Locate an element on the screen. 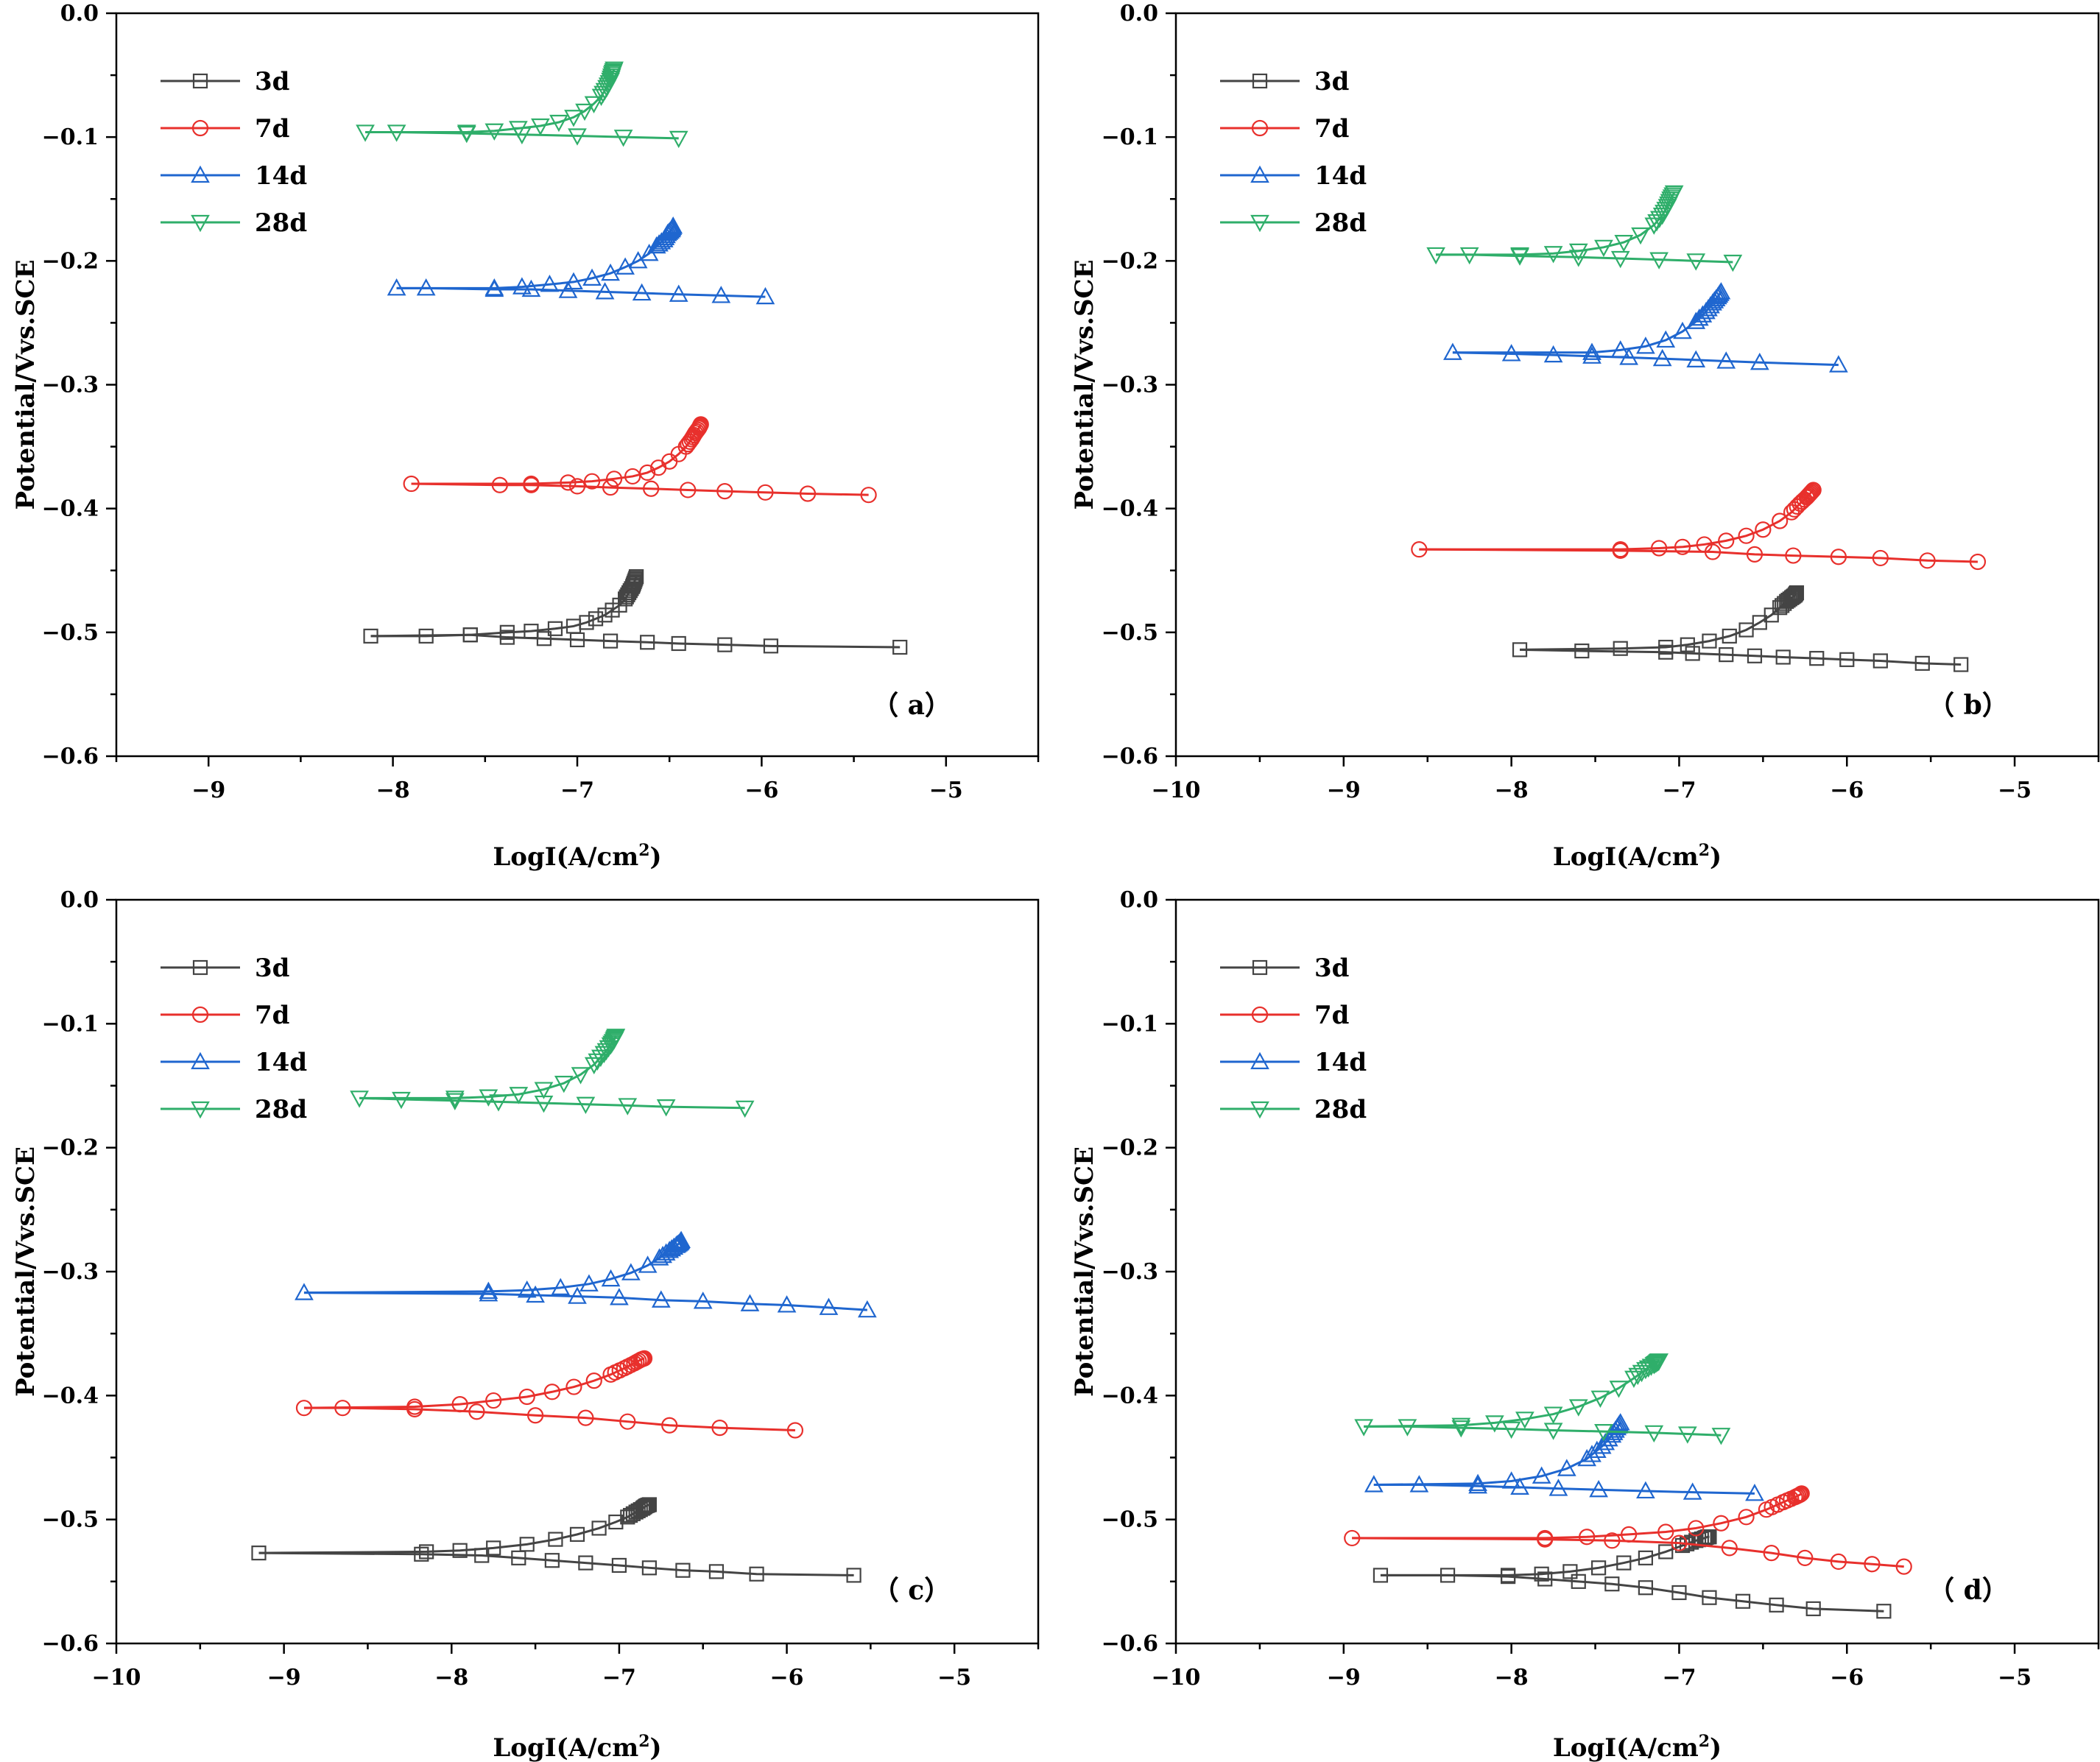 The height and width of the screenshot is (1762, 2100). x-tick-label: −6 is located at coordinates (761, 790).